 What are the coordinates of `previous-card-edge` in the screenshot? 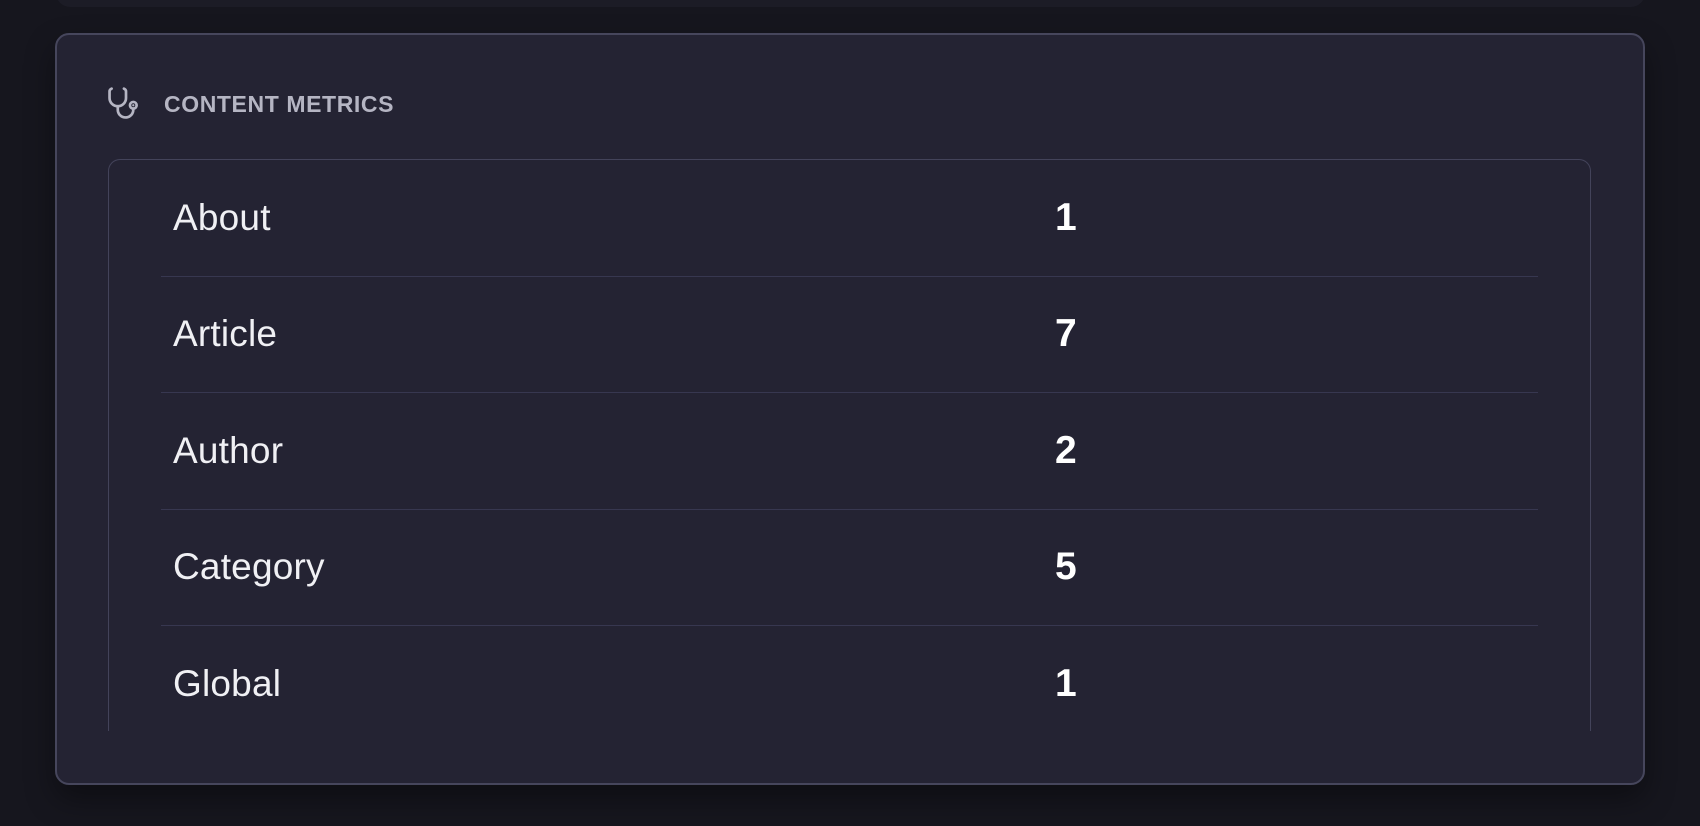 It's located at (850, 3).